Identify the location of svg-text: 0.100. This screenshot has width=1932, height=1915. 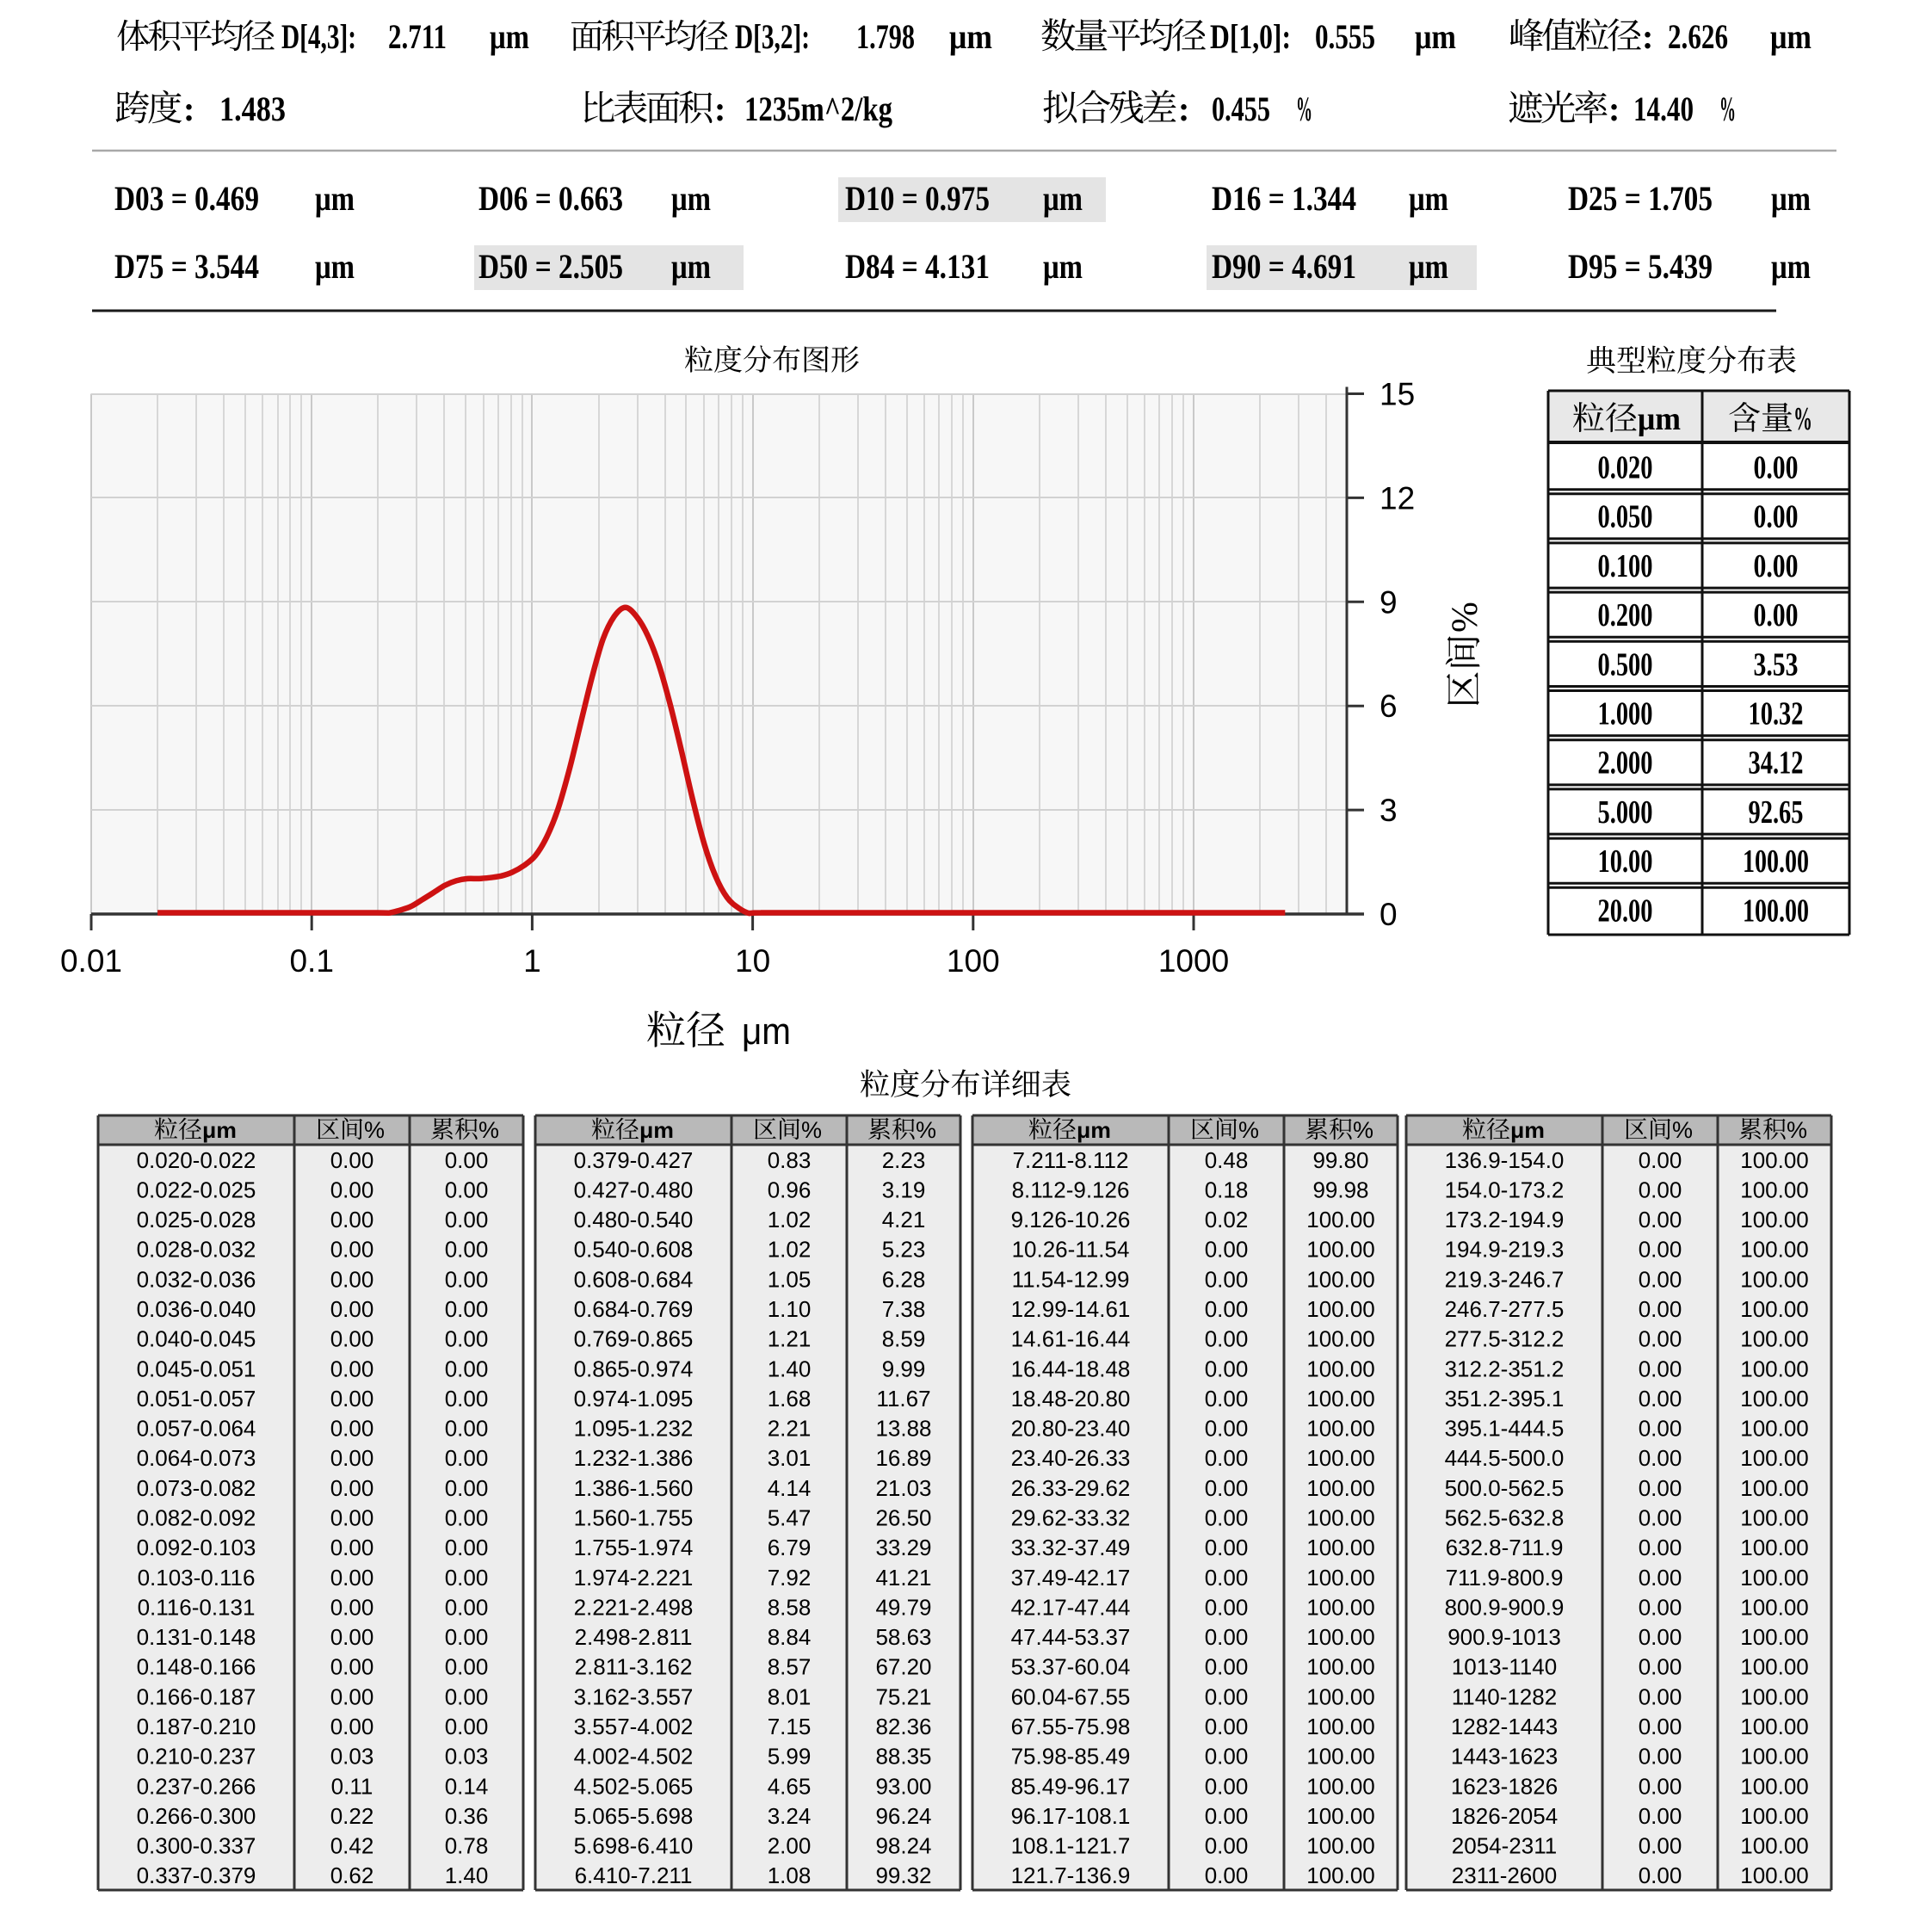
(1625, 566).